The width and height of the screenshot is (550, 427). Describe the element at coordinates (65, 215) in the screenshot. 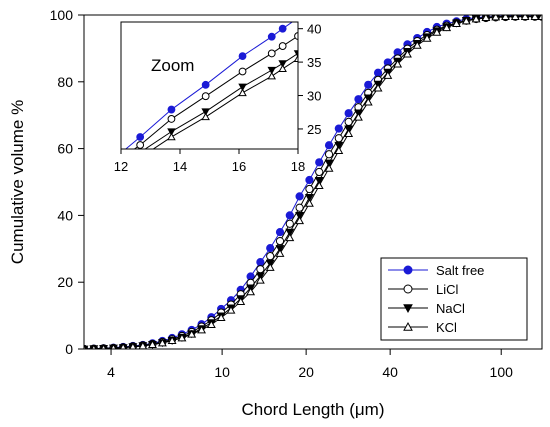

I see `y-tick-label: 40` at that location.